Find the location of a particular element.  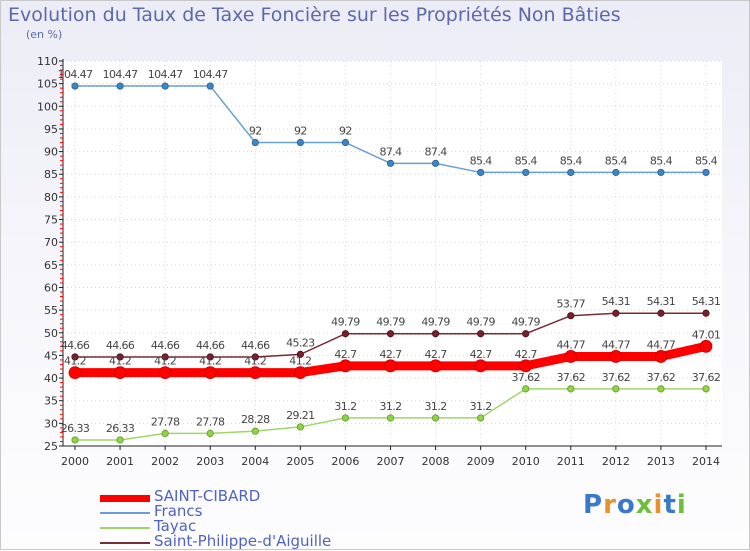

data-label: 47.01 is located at coordinates (706, 334).